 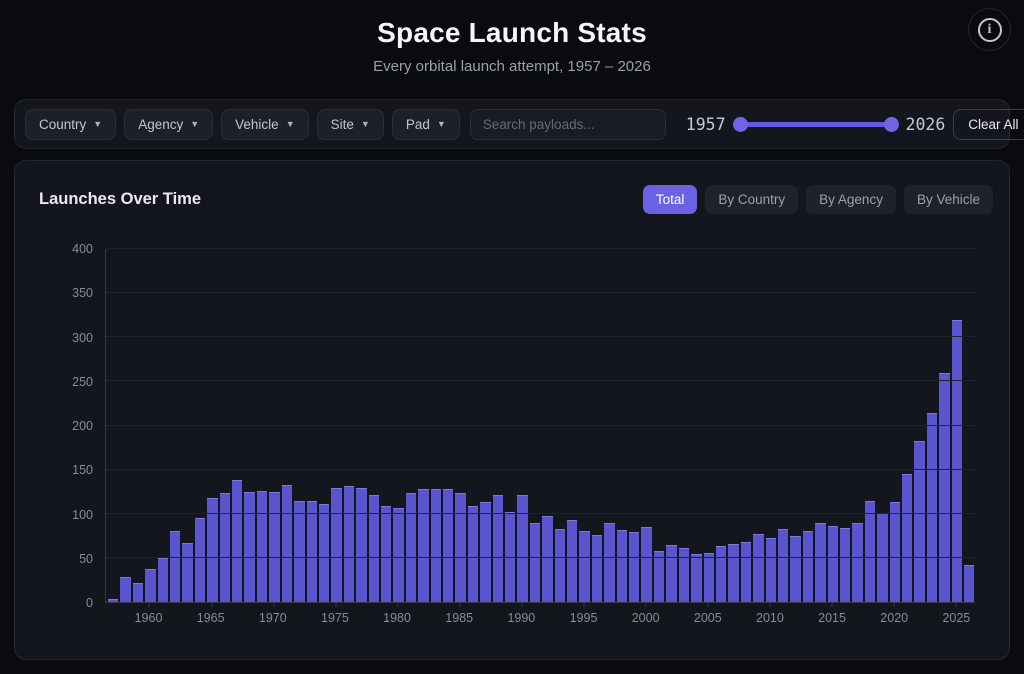 I want to click on bar-1964, so click(x=200, y=560).